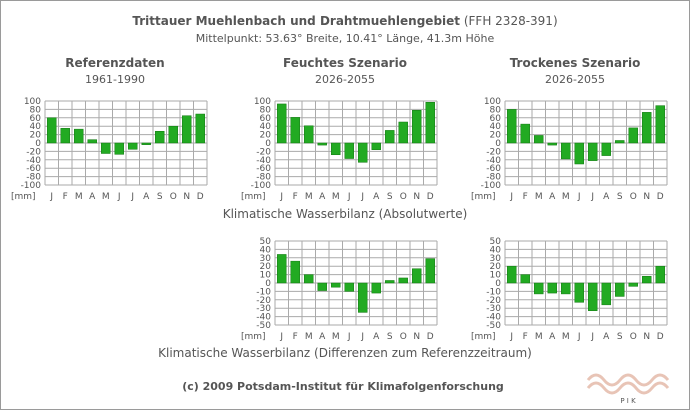 The width and height of the screenshot is (690, 410). I want to click on x-tick-label: O, so click(633, 197).